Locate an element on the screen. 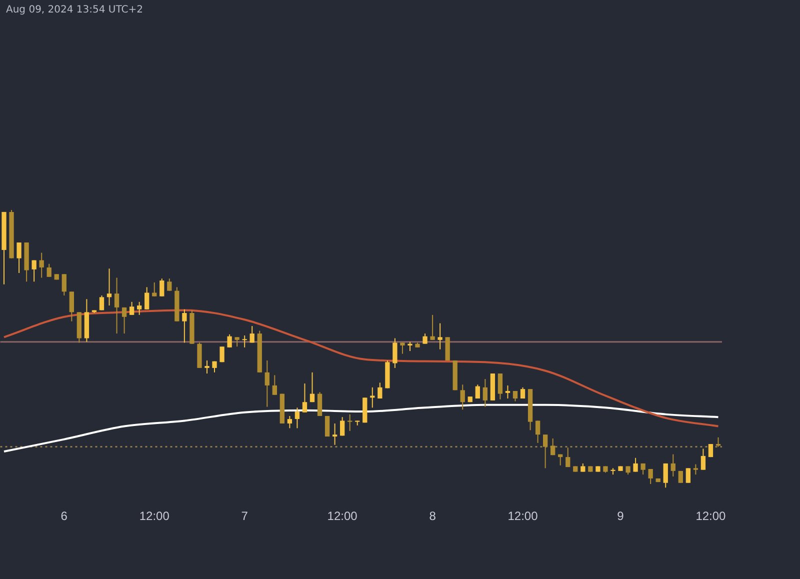 The height and width of the screenshot is (579, 800). x-tick-label: 8 is located at coordinates (432, 516).